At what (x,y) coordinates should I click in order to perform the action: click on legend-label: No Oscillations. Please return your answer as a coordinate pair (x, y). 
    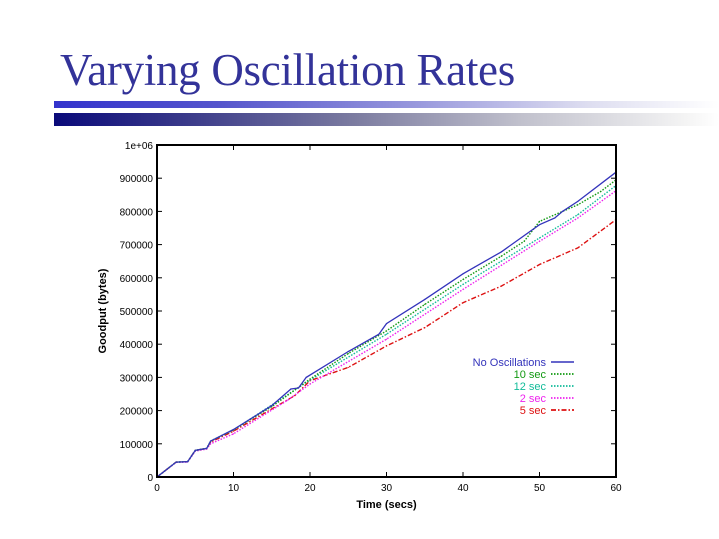
    Looking at the image, I should click on (510, 363).